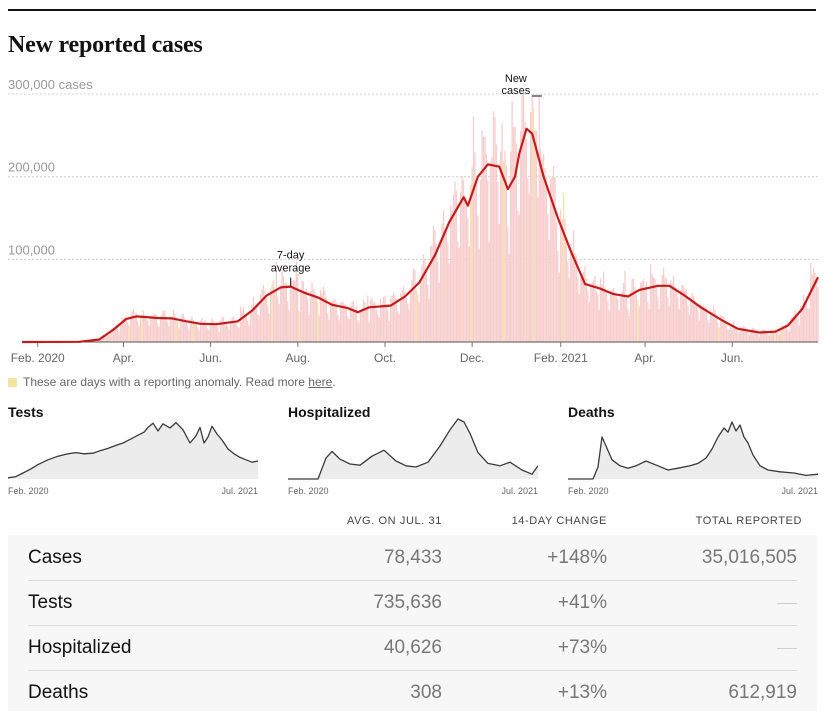  What do you see at coordinates (412, 10) in the screenshot?
I see `top-rule` at bounding box center [412, 10].